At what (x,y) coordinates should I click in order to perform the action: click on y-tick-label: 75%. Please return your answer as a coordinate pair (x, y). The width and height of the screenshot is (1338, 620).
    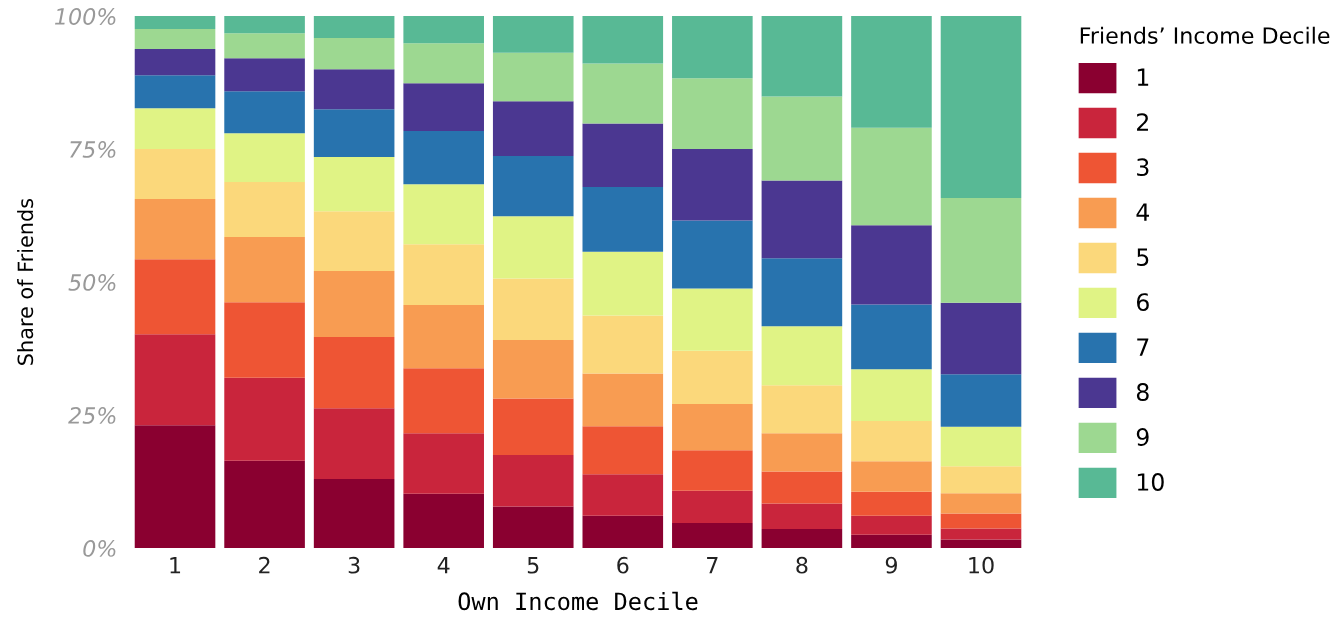
    Looking at the image, I should click on (93, 149).